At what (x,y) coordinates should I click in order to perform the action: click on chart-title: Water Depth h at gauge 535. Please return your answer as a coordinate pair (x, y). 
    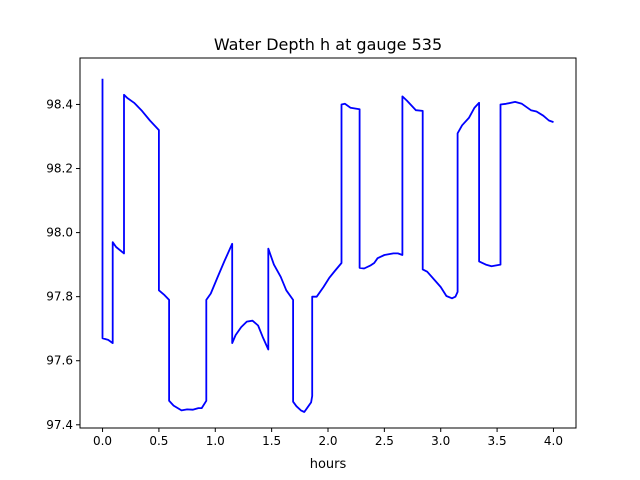
    Looking at the image, I should click on (328, 44).